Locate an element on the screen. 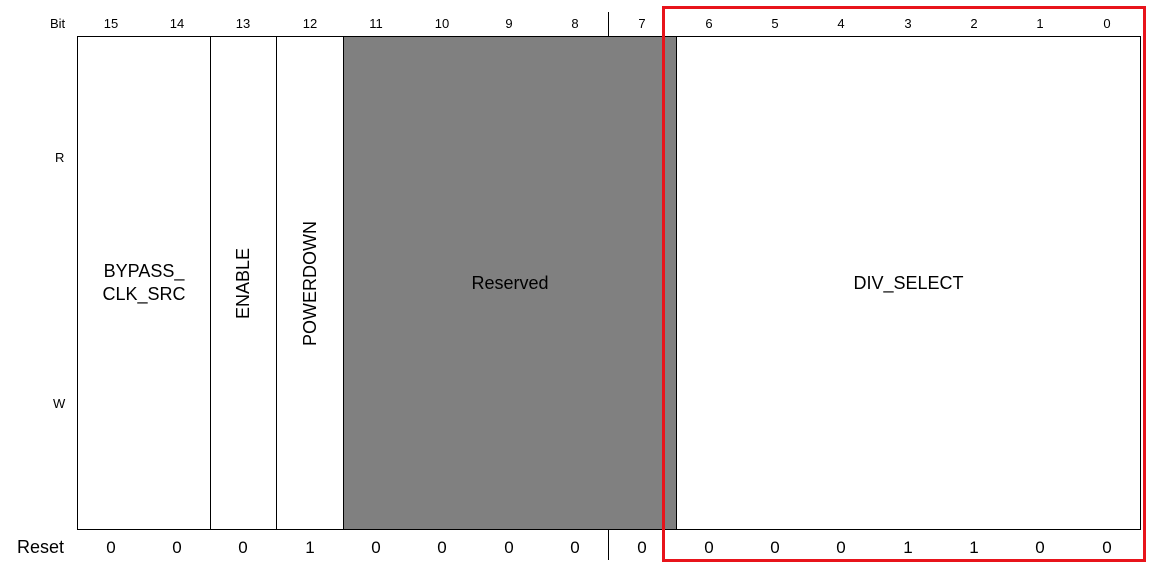 This screenshot has width=1149, height=572. bit-number: 12 is located at coordinates (310, 23).